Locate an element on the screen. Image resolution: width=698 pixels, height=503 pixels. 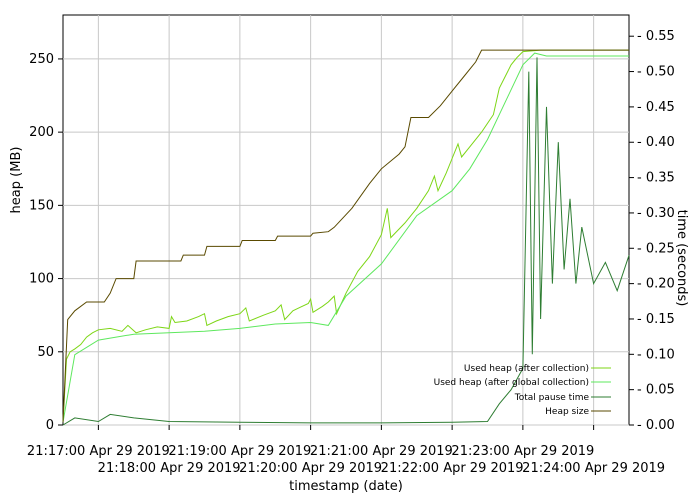
right-tick-label: - 0.20 is located at coordinates (656, 284).